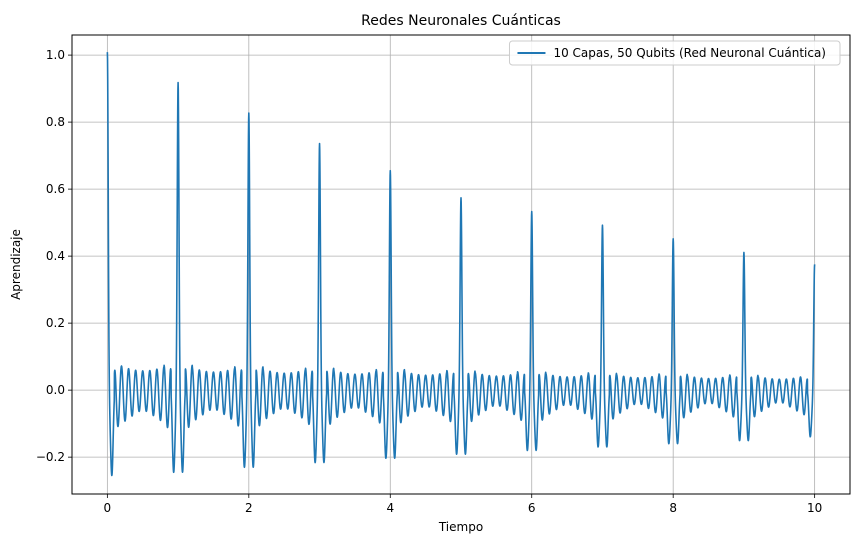  Describe the element at coordinates (55, 390) in the screenshot. I see `y-tick-label: 0.0` at that location.